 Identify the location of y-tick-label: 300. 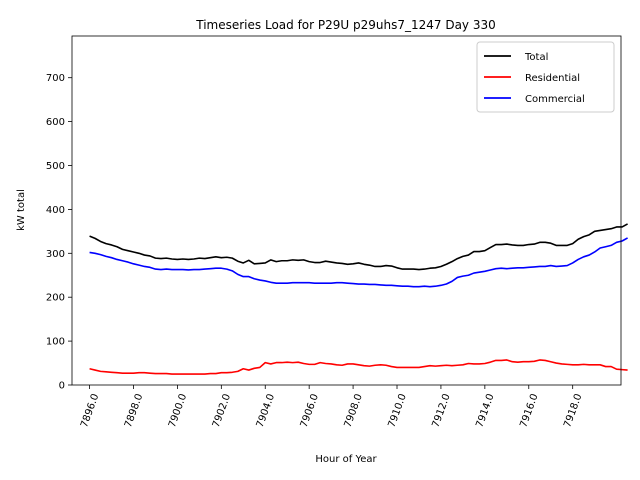
(55, 254).